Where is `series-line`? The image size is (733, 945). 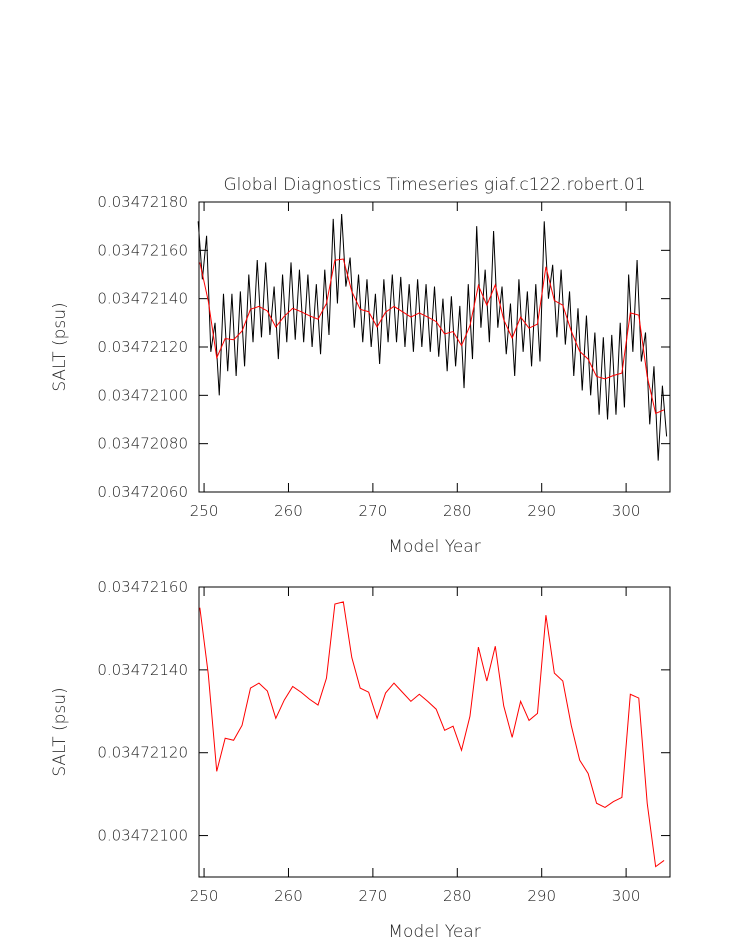
series-line is located at coordinates (432, 336).